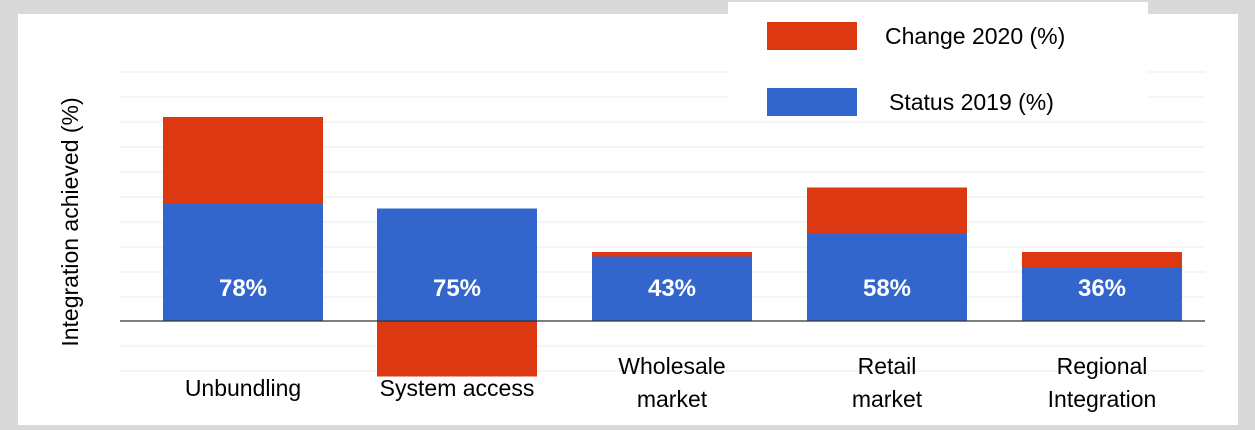 The width and height of the screenshot is (1255, 430). Describe the element at coordinates (70, 221) in the screenshot. I see `y-axis-label: Integration achieved (%)` at that location.